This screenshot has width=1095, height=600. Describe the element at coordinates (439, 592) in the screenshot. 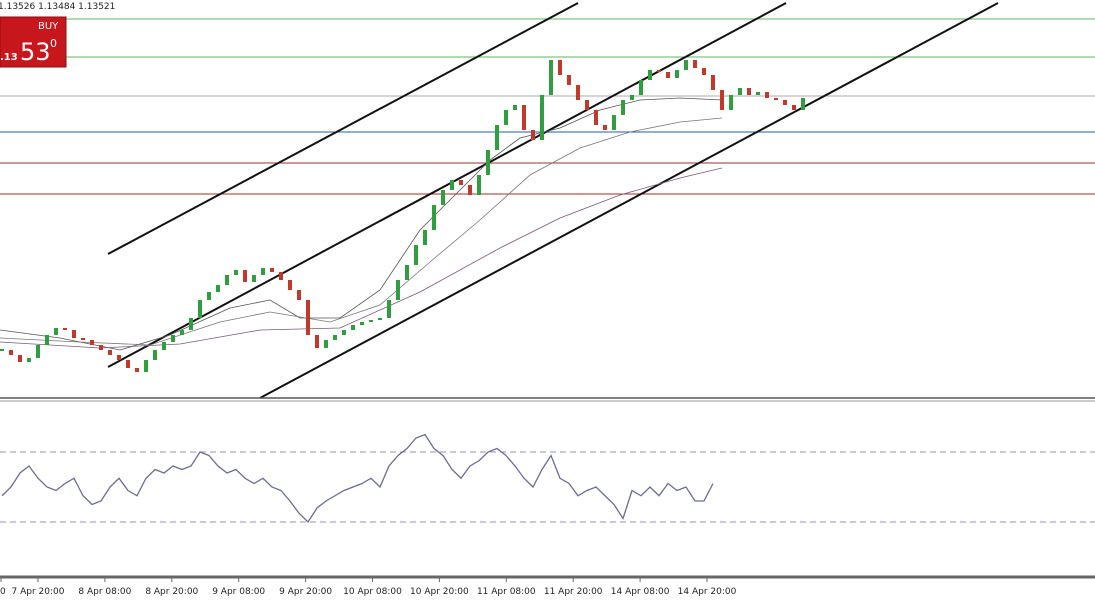

I see `x-tick-label: 10 Apr 20:00` at that location.